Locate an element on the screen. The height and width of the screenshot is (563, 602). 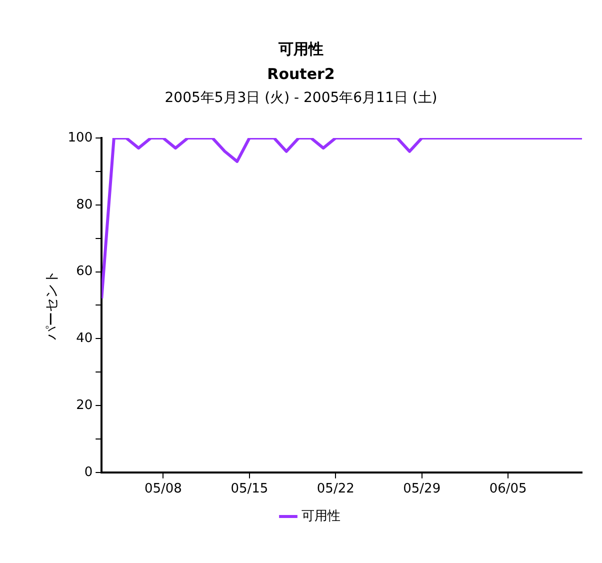
x-tick-label: 05/08 is located at coordinates (163, 489).